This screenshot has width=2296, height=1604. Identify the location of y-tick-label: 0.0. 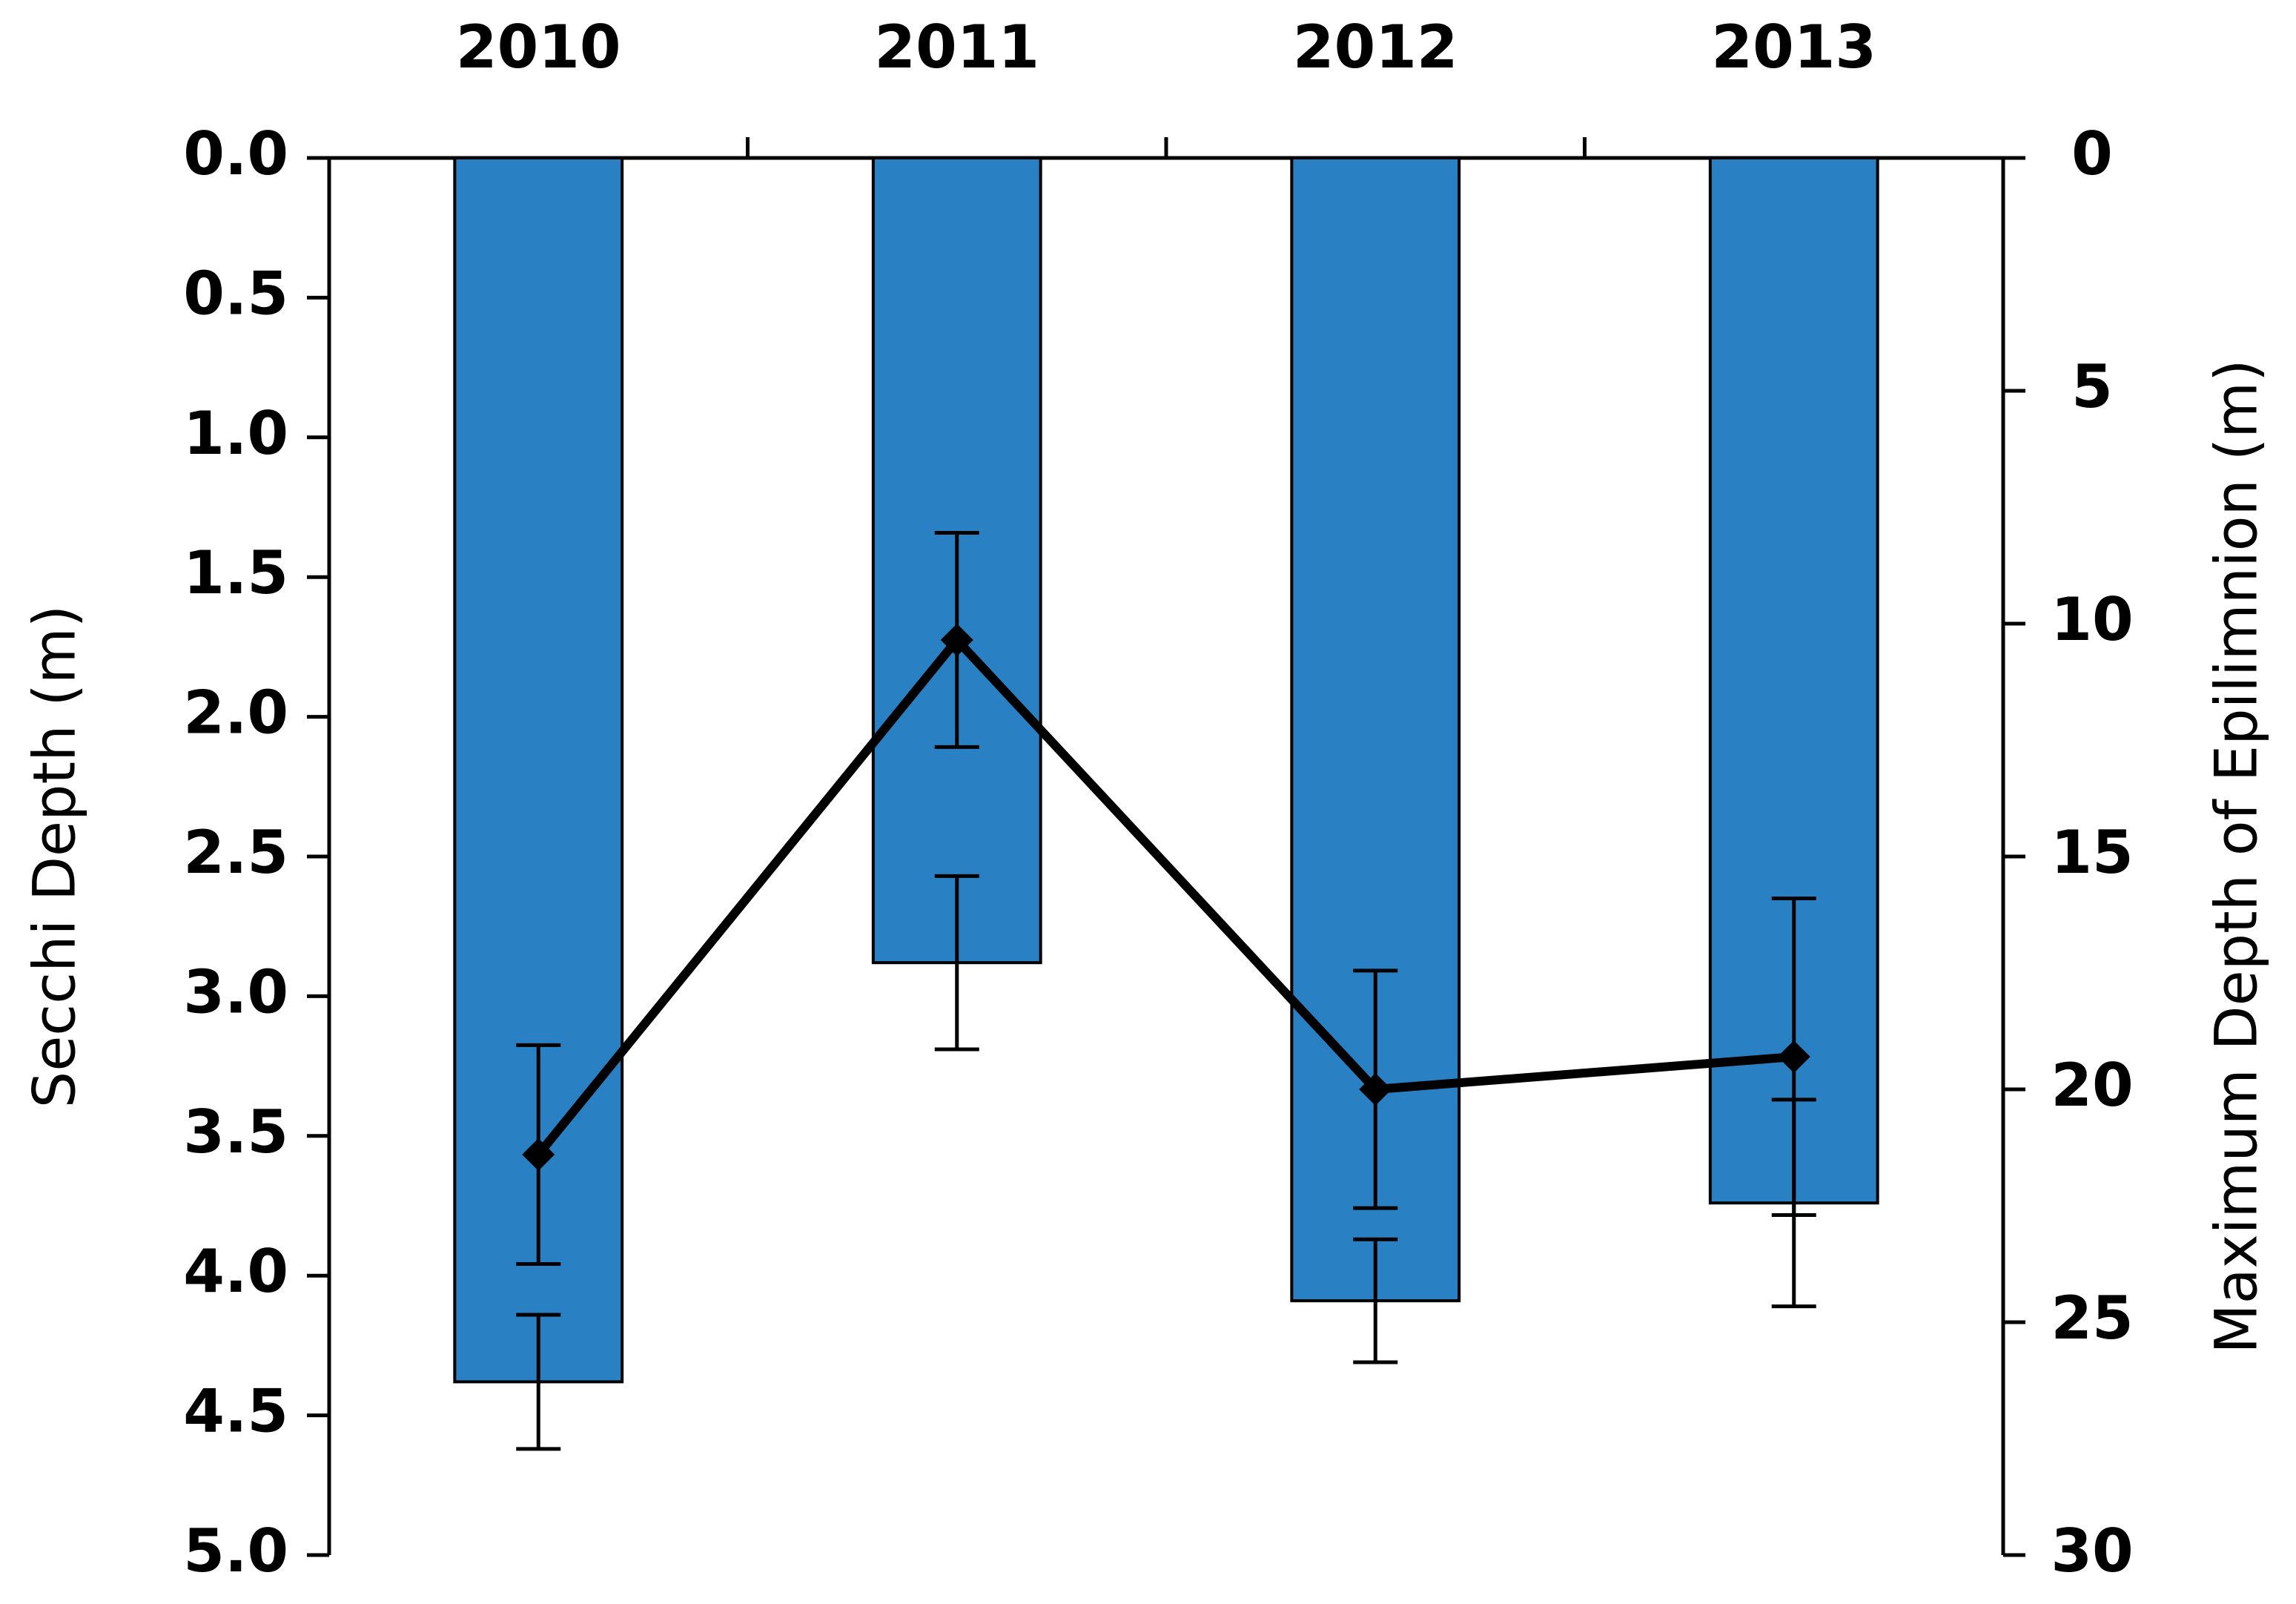
(236, 154).